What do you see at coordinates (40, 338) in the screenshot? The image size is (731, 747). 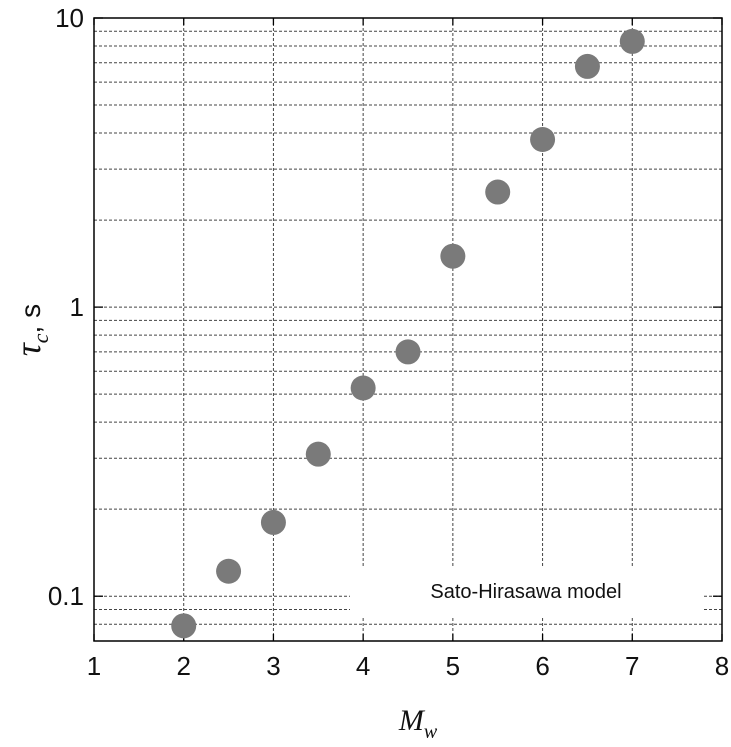 I see `y-axis-title-sub: c` at bounding box center [40, 338].